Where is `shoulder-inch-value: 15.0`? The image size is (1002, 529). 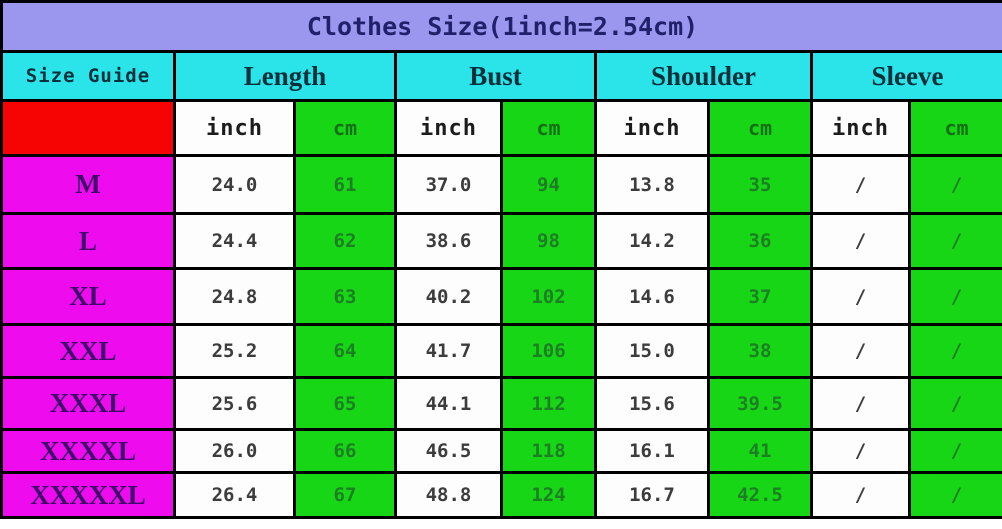 shoulder-inch-value: 15.0 is located at coordinates (652, 351).